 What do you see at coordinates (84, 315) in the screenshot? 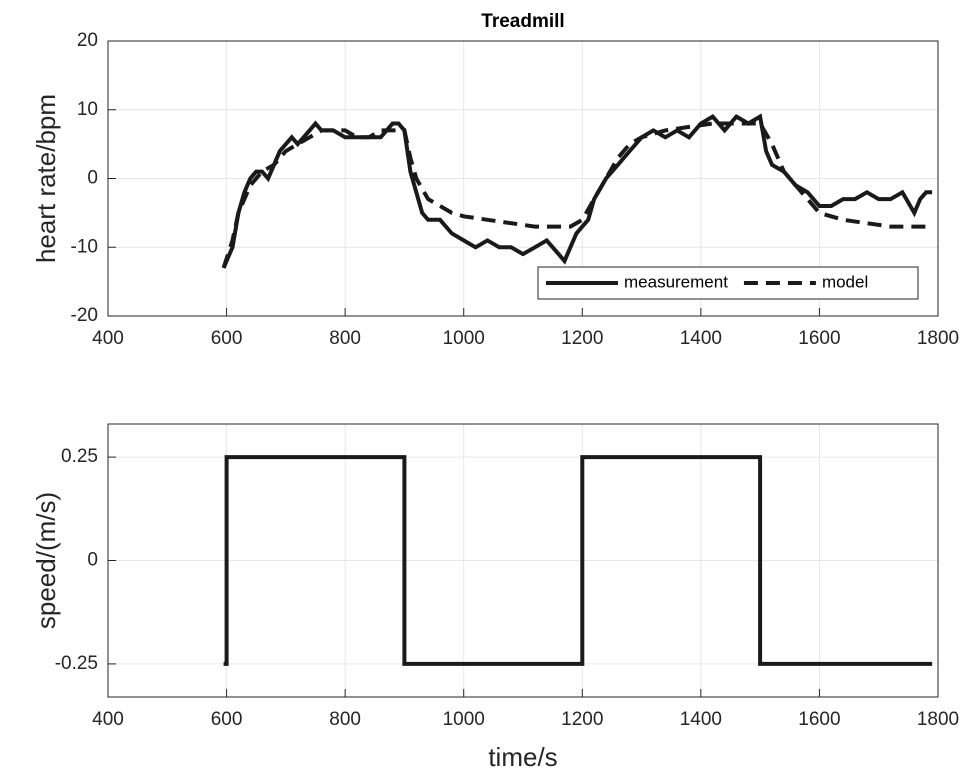
I see `y-tick-label: -20` at bounding box center [84, 315].